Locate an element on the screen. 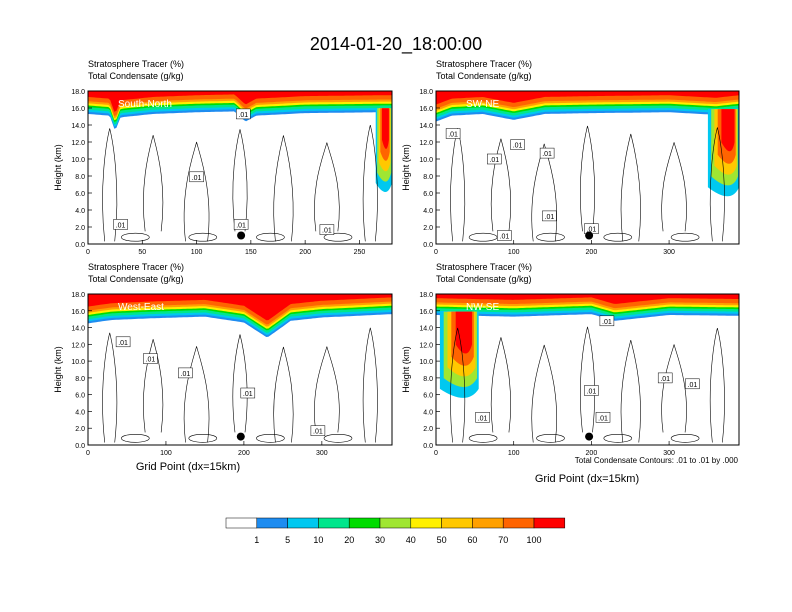 The width and height of the screenshot is (792, 612). figure-title: 2014-01-20_18:00:00 is located at coordinates (396, 44).